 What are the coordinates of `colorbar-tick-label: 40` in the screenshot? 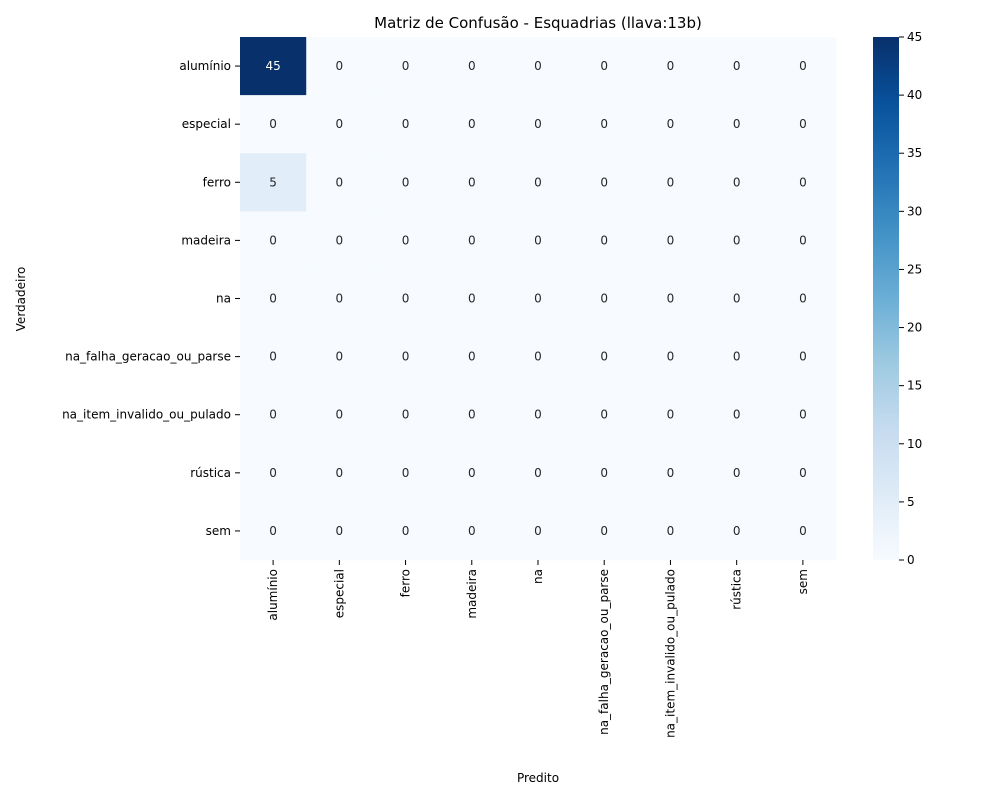 It's located at (914, 95).